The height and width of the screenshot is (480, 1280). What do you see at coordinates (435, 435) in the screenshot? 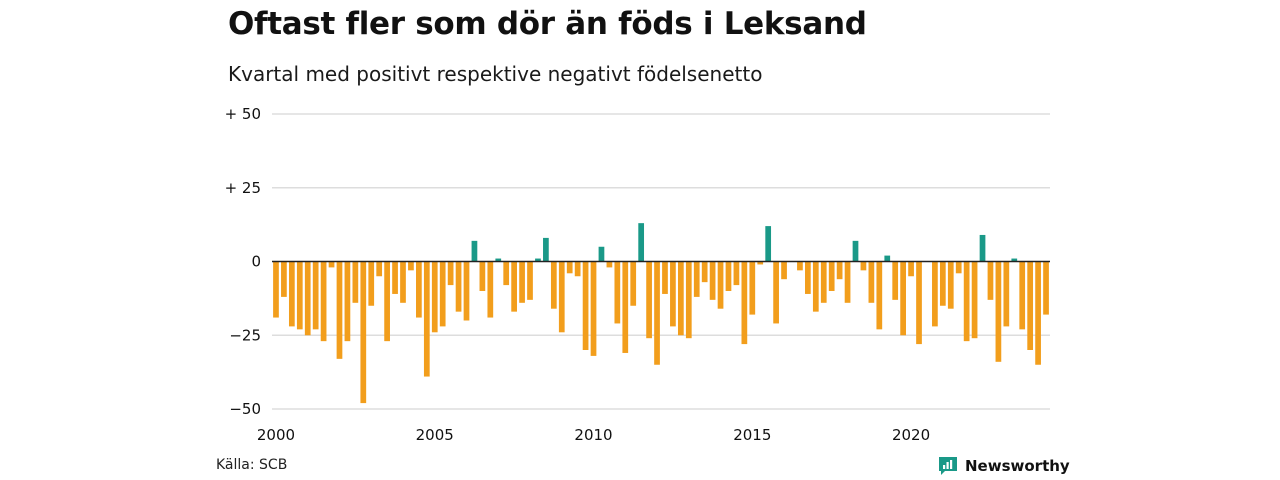
I see `x-tick-label: 2005` at bounding box center [435, 435].